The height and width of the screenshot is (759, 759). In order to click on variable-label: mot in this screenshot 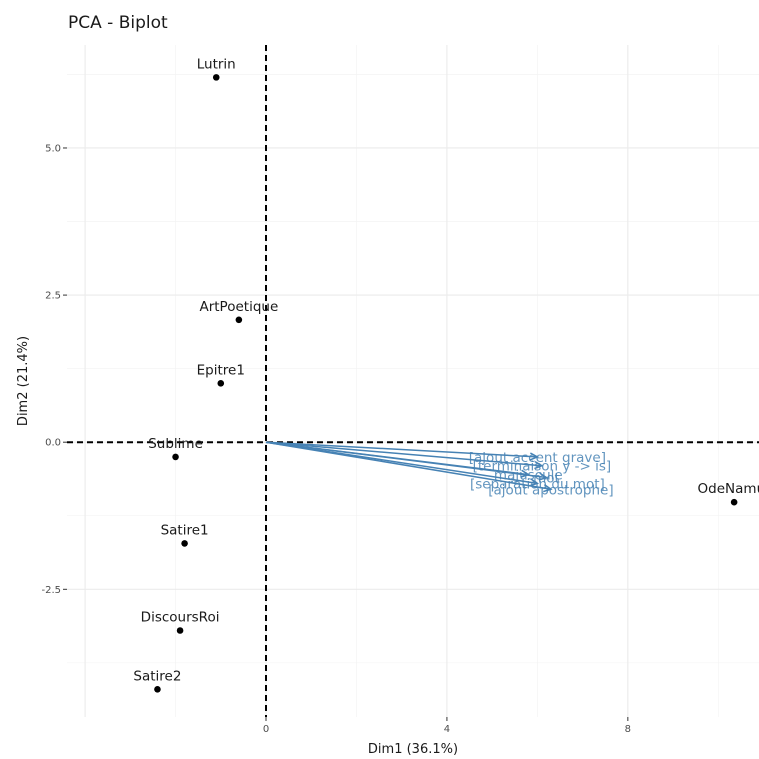, I will do `click(546, 479)`.